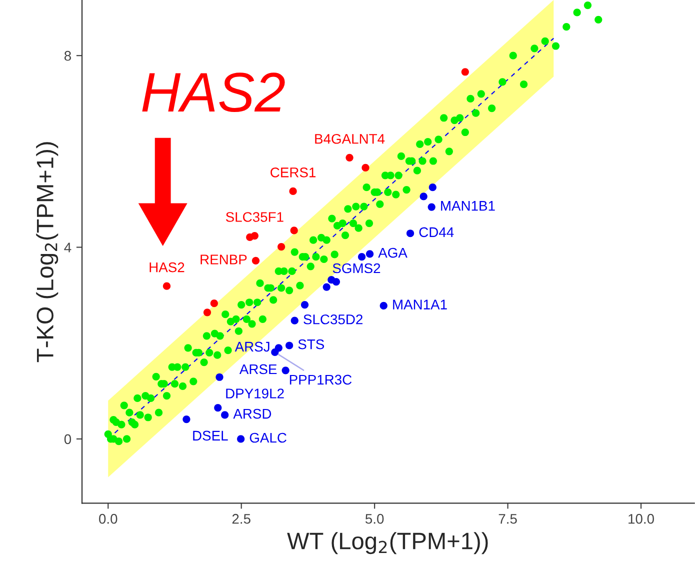 Image resolution: width=695 pixels, height=579 pixels. What do you see at coordinates (393, 253) in the screenshot?
I see `data-label: AGA` at bounding box center [393, 253].